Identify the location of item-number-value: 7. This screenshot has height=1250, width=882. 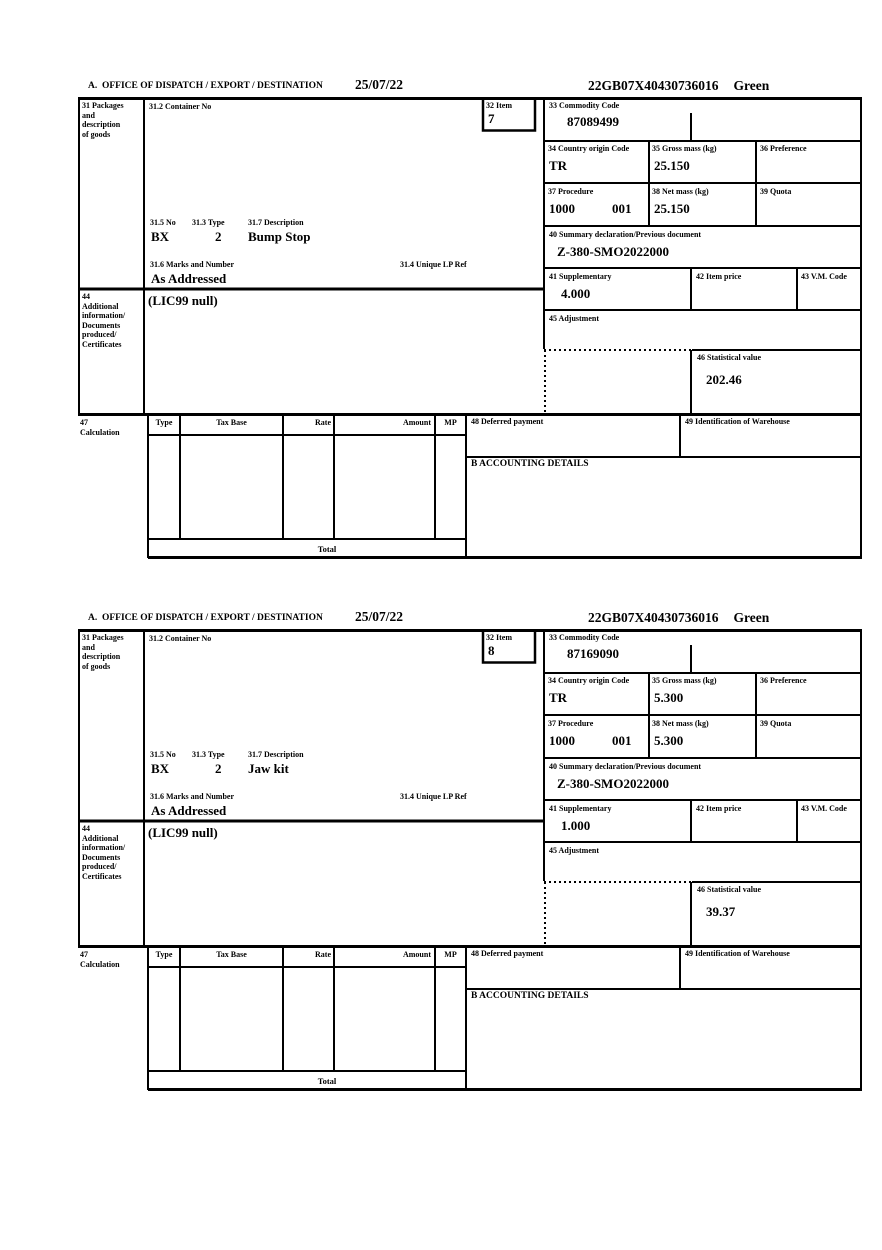
(491, 118).